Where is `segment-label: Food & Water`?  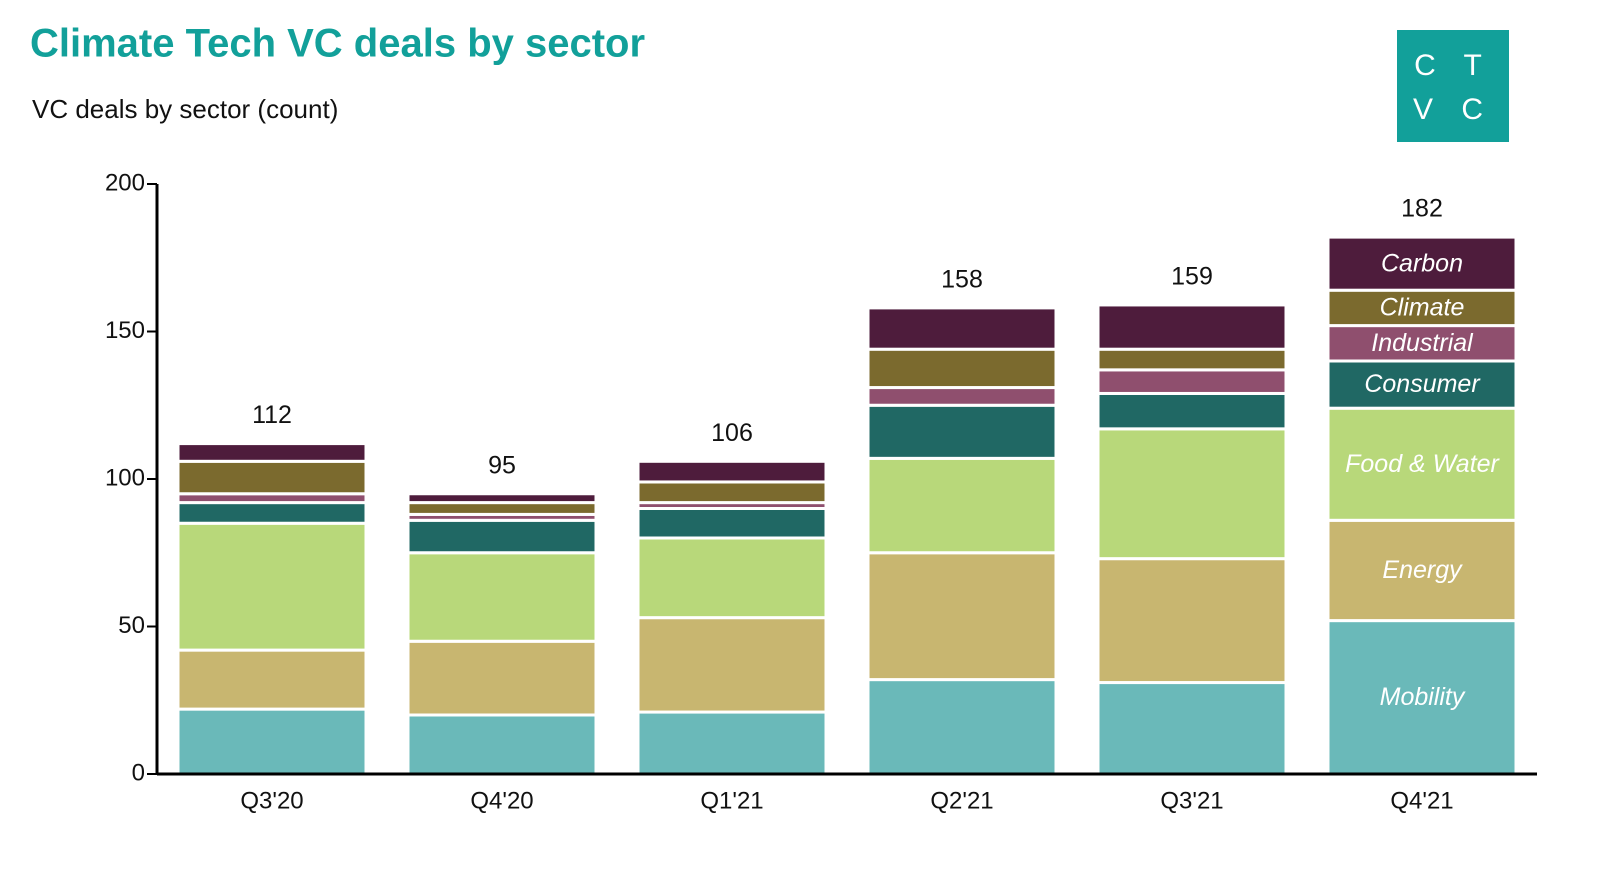
segment-label: Food & Water is located at coordinates (1422, 464).